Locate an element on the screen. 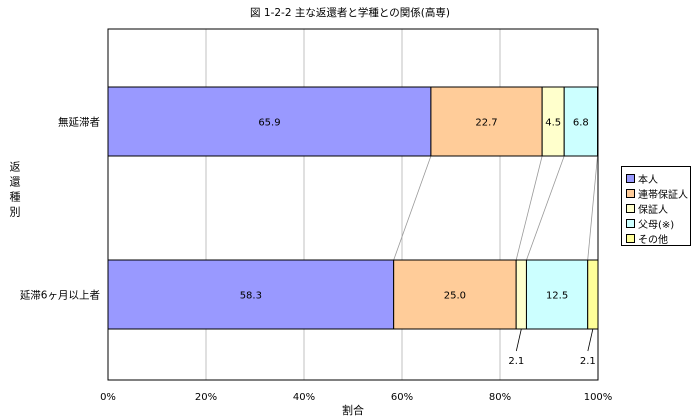 Image resolution: width=700 pixels, height=420 pixels. data-label: 12.5 is located at coordinates (557, 296).